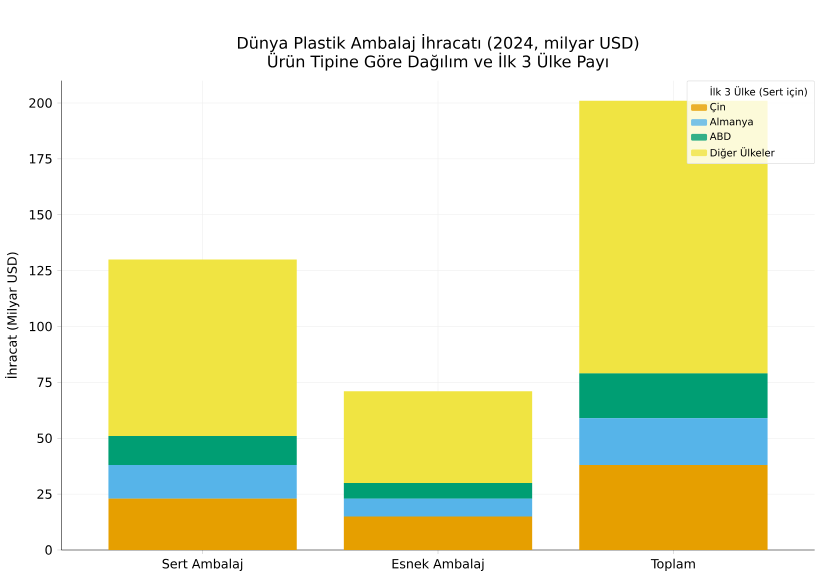 This screenshot has width=822, height=574. What do you see at coordinates (41, 327) in the screenshot?
I see `y-tick-label: 100` at bounding box center [41, 327].